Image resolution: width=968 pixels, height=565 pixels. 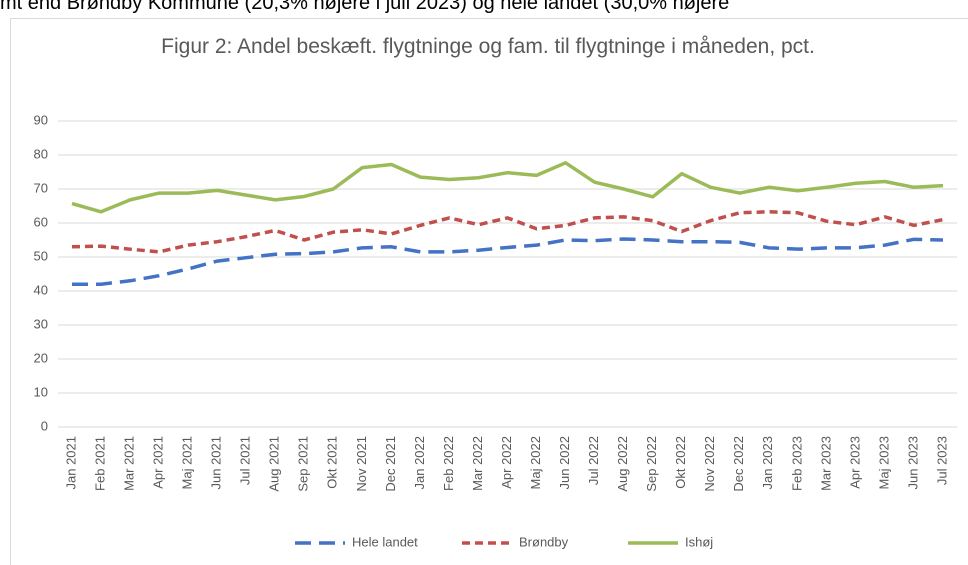 I want to click on x-tick-label: Sep 2021, so click(x=303, y=464).